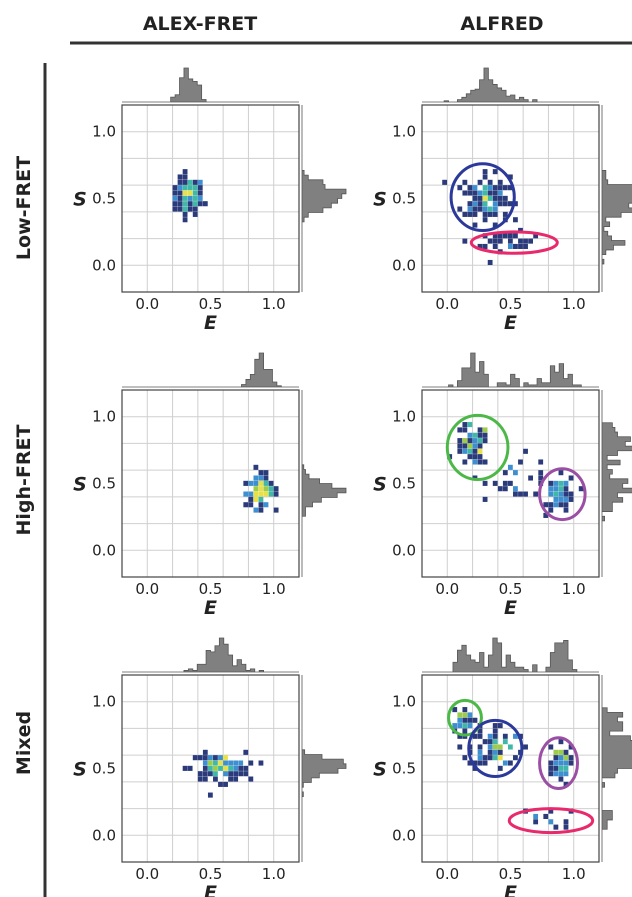  I want to click on population-circle-red, so click(514, 242).